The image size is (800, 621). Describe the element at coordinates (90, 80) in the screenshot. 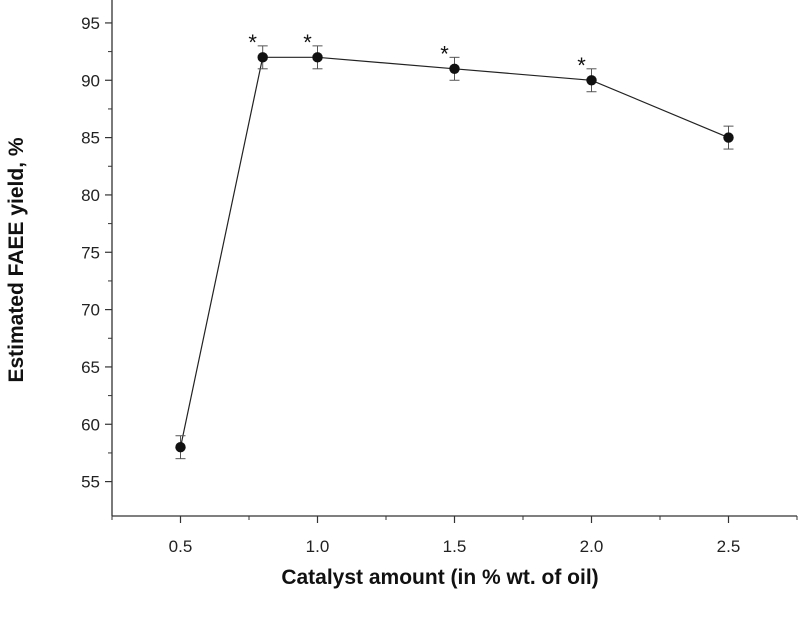

I see `y-tick-label: 90` at that location.